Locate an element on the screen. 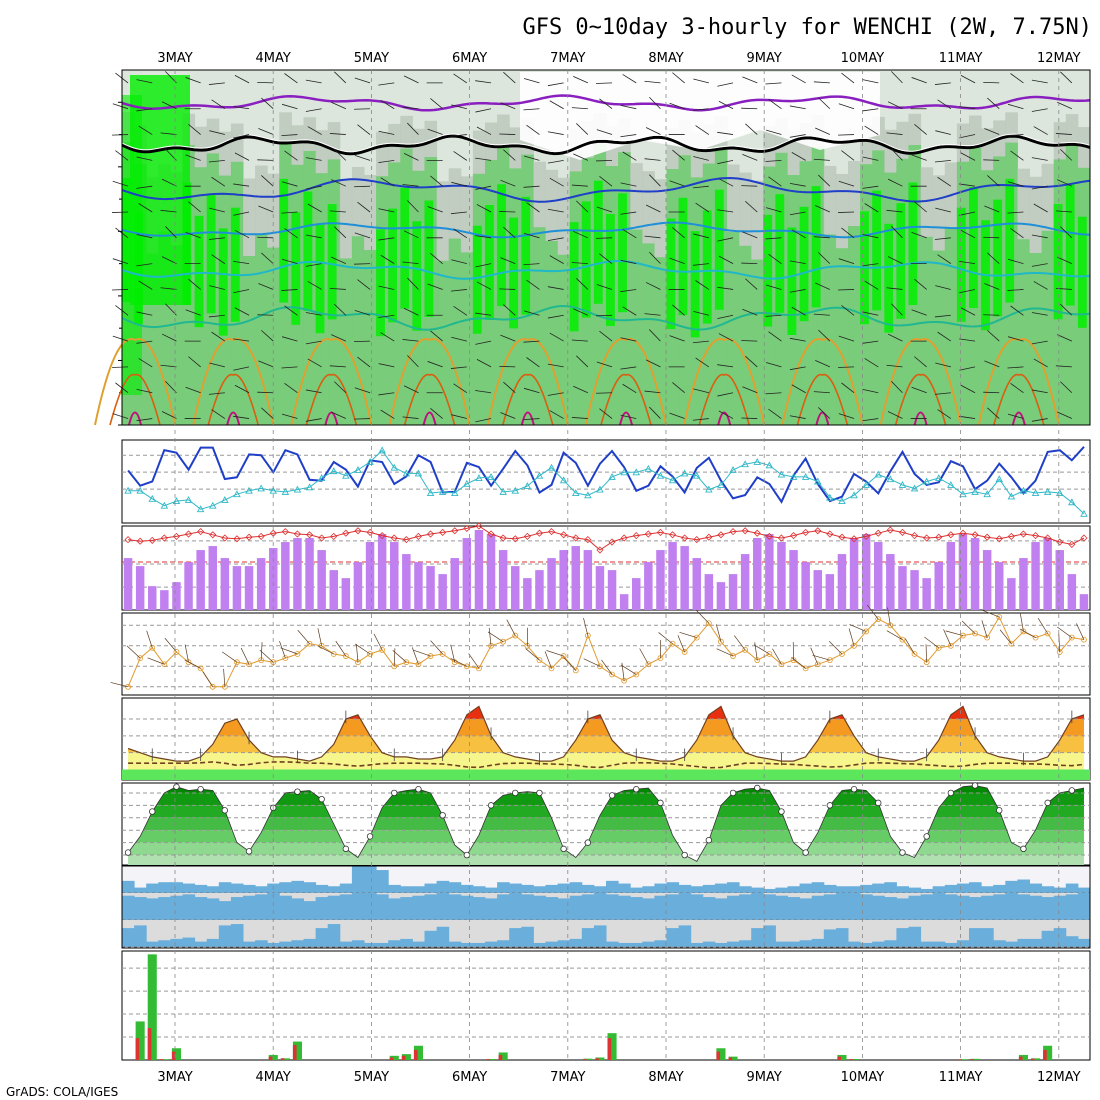  rh-fill-band is located at coordinates (606, 860).